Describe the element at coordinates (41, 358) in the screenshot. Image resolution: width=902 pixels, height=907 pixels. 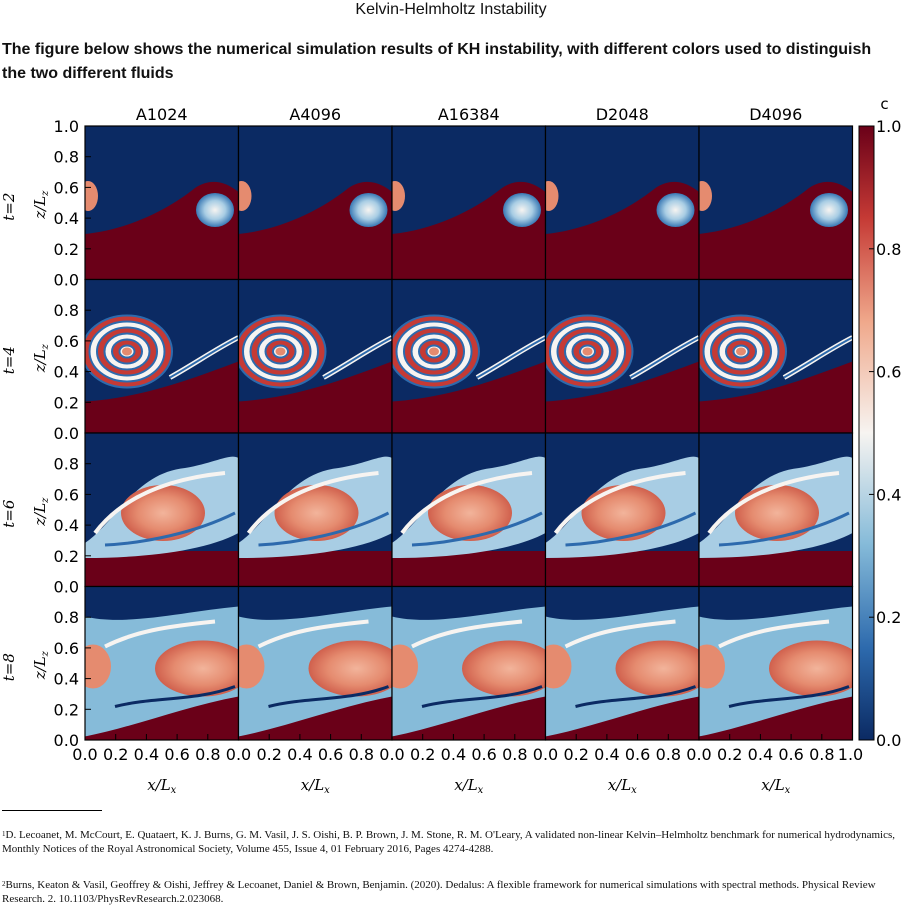
I see `y-axis-label: z/Lz` at that location.